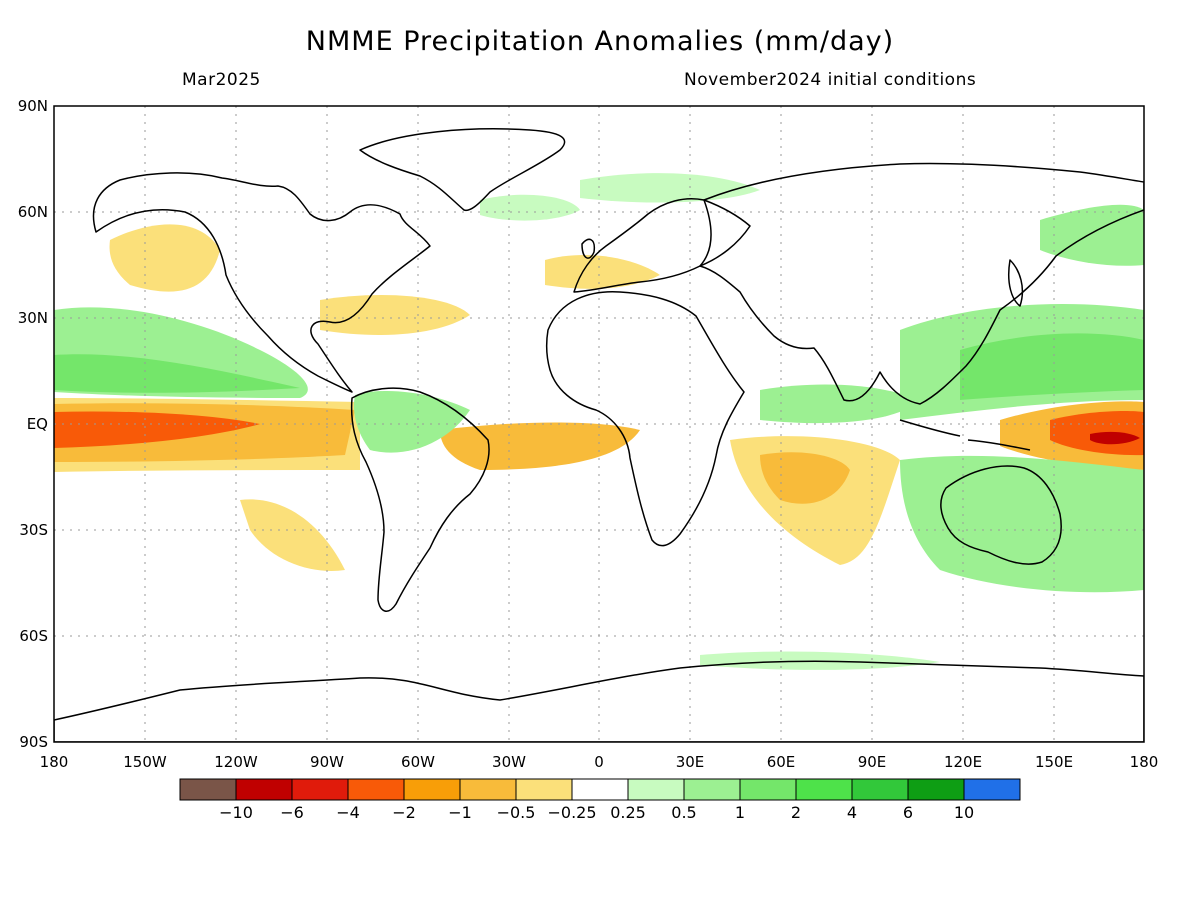 The image size is (1200, 900). What do you see at coordinates (588, 248) in the screenshot?
I see `coastline-uk` at bounding box center [588, 248].